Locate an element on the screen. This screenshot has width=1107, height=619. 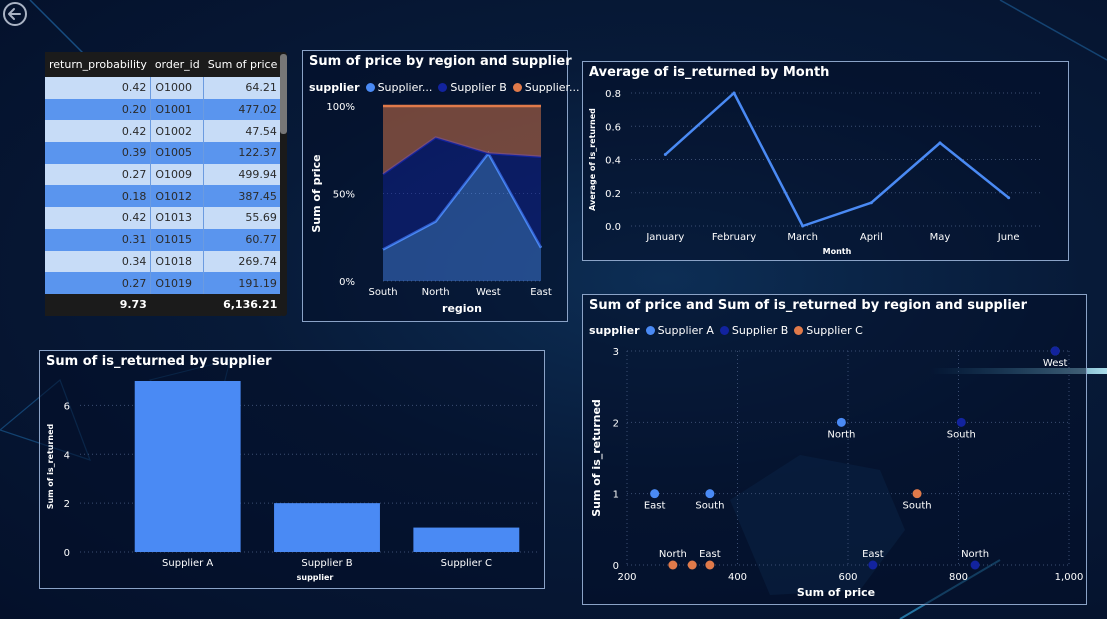
cell-sum-of-price: 477.02 is located at coordinates (242, 109).